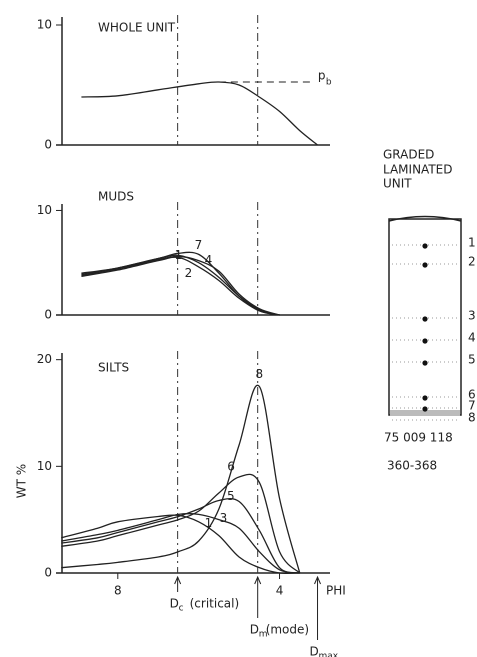 Image resolution: width=477 pixels, height=657 pixels. Describe the element at coordinates (336, 591) in the screenshot. I see `x-axis-label: PHI` at that location.